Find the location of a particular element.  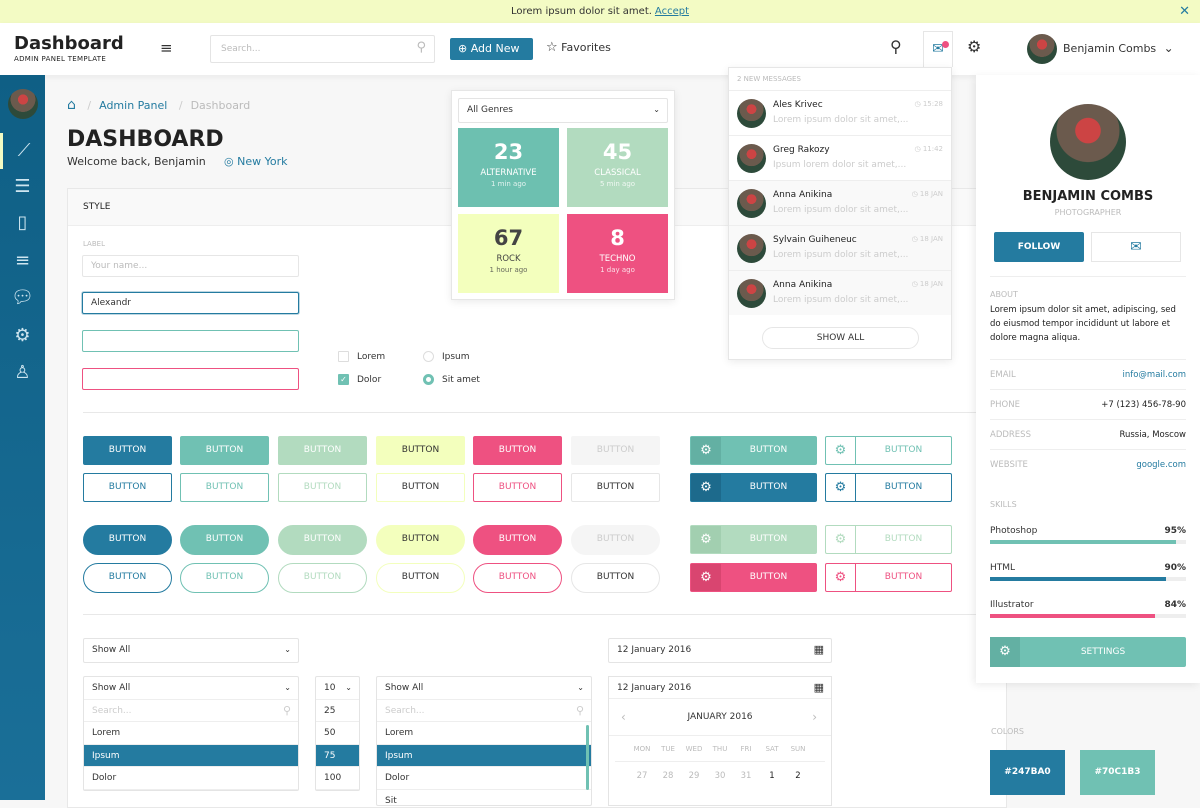

checkbox-lorem: Lorem is located at coordinates (361, 357).